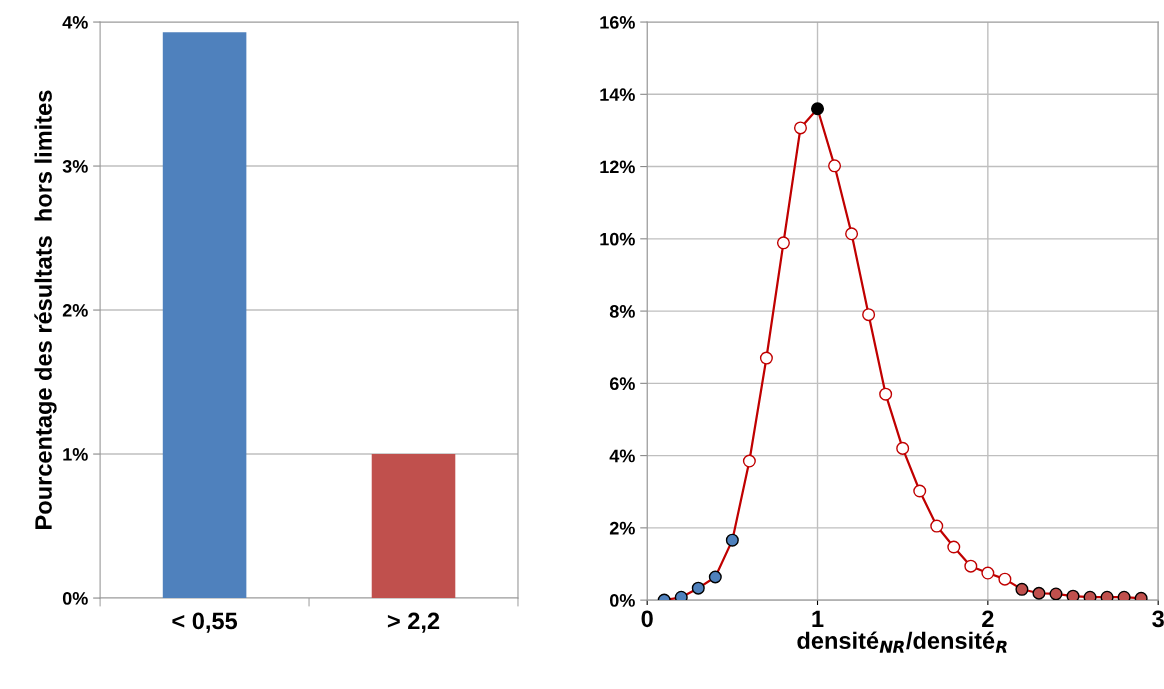 This screenshot has height=689, width=1164. I want to click on y-tick-label: 12%, so click(617, 167).